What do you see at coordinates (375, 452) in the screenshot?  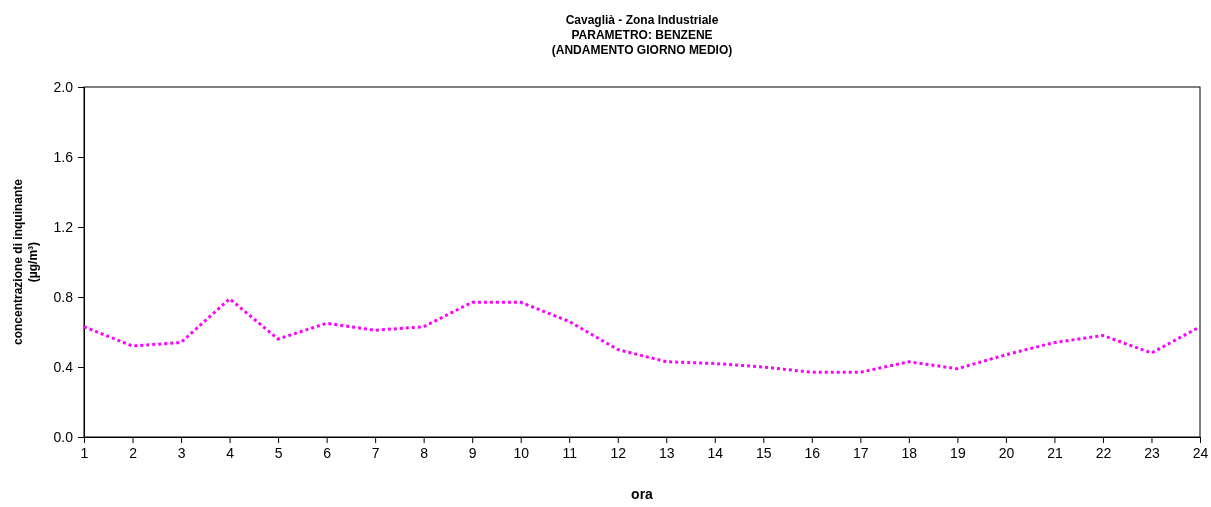 I see `x-tick-label: 7` at bounding box center [375, 452].